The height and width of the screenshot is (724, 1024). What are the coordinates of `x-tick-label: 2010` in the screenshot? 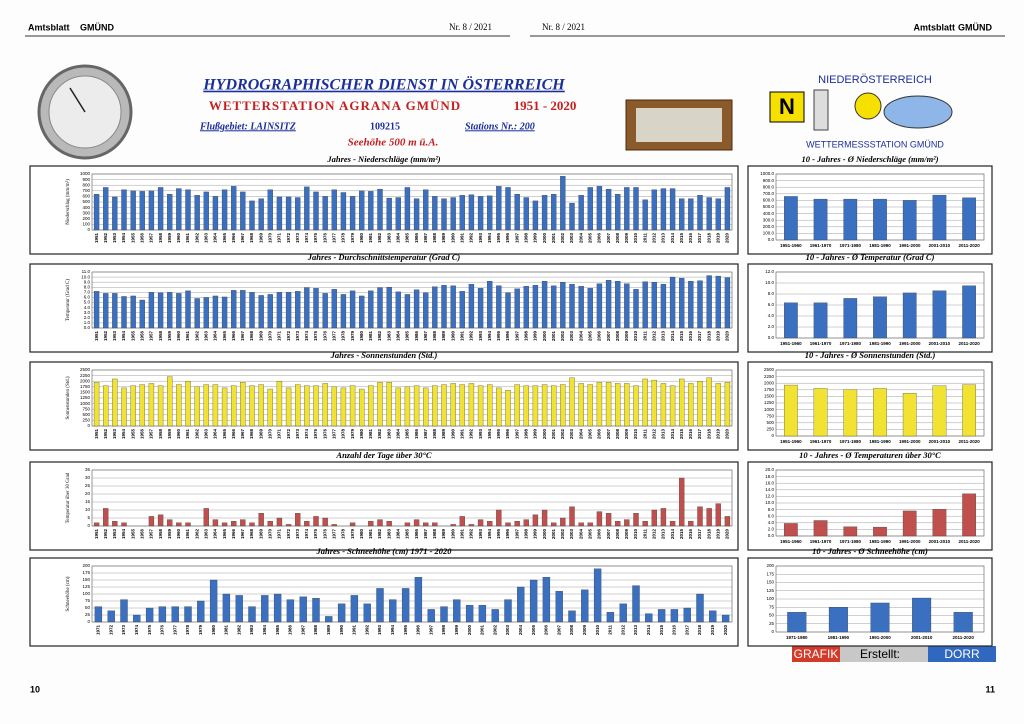 It's located at (635, 434).